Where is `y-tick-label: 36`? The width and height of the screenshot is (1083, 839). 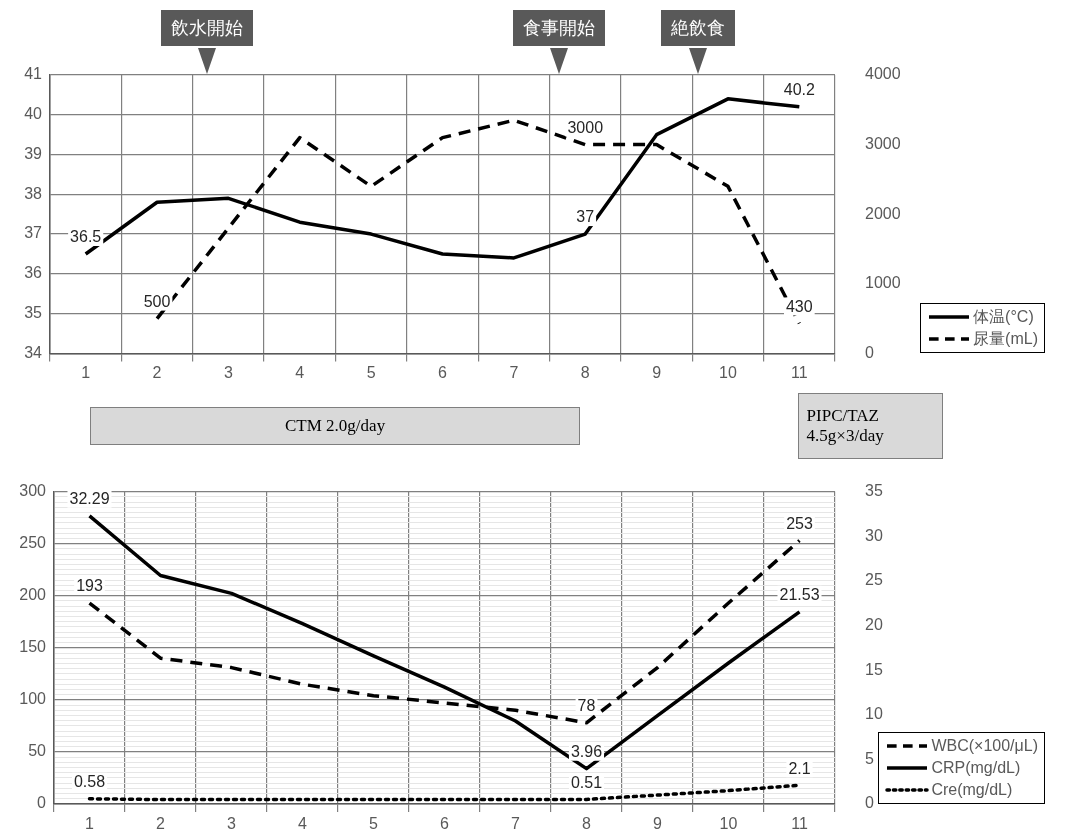
y-tick-label: 36 is located at coordinates (33, 273).